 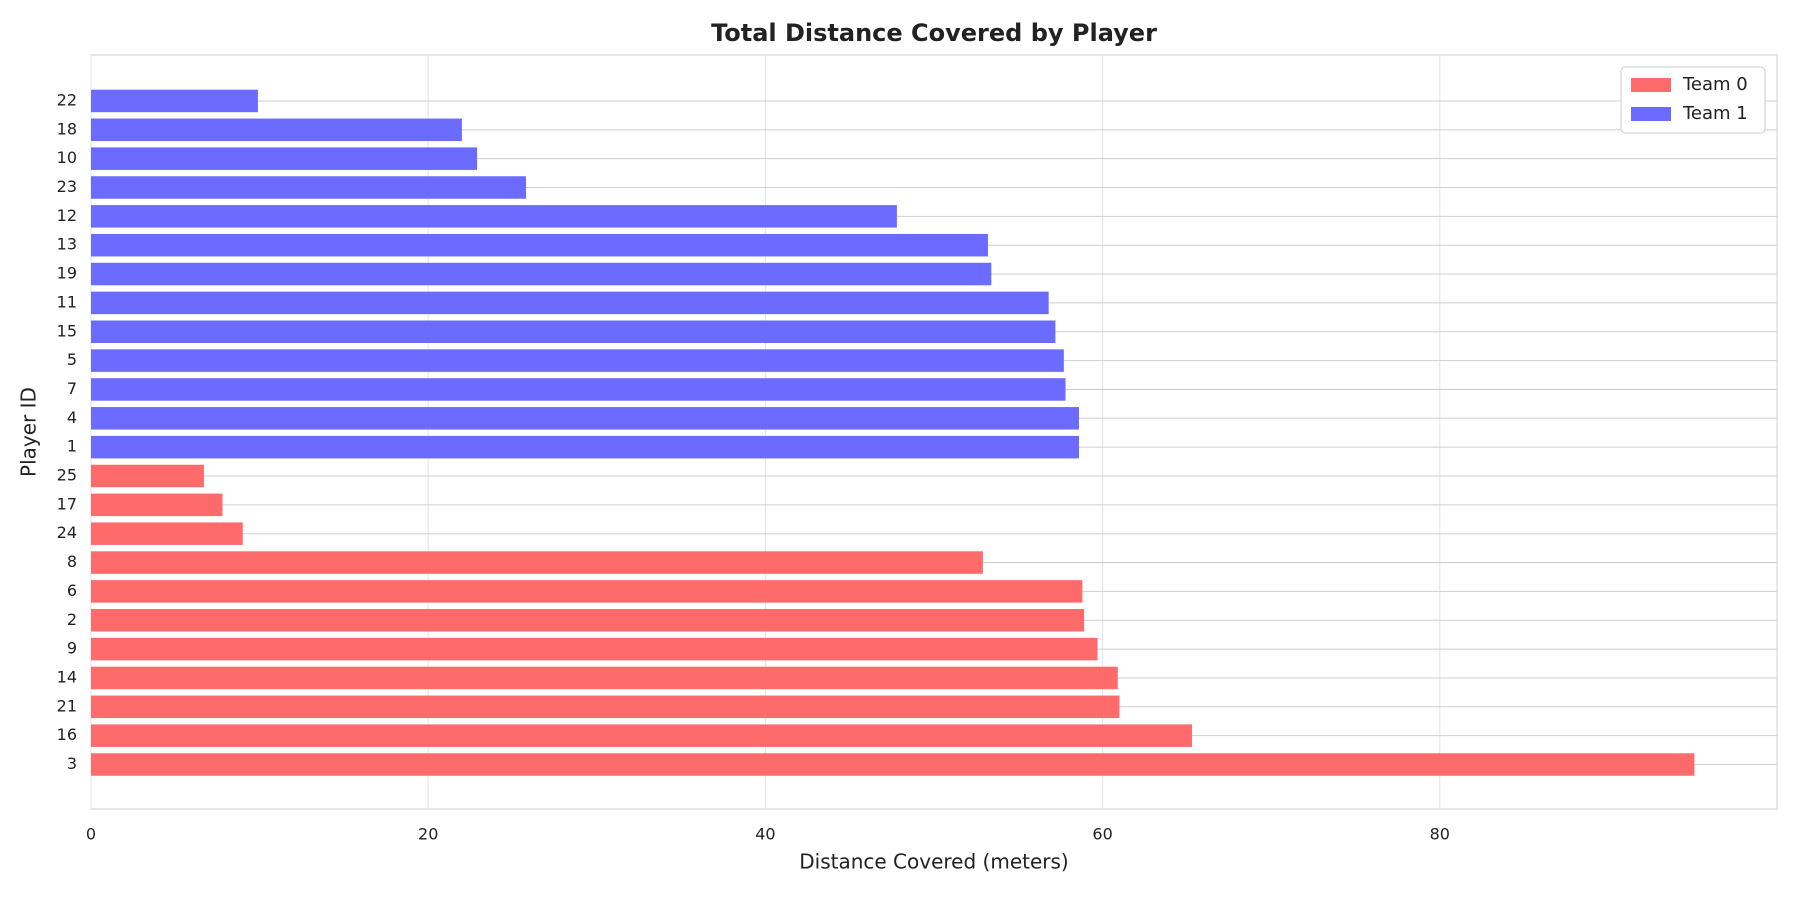 What do you see at coordinates (72, 619) in the screenshot?
I see `y-tick-label: 2` at bounding box center [72, 619].